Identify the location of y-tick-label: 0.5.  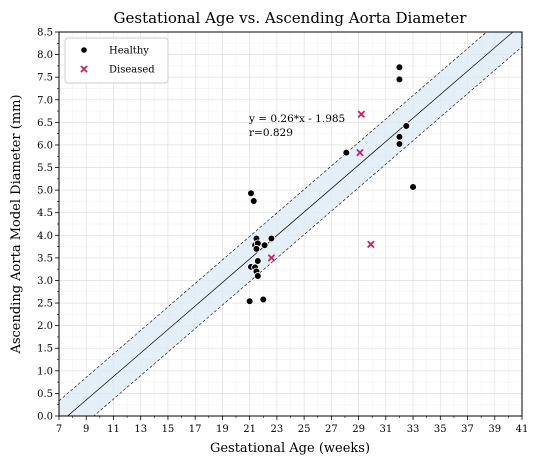
(45, 394).